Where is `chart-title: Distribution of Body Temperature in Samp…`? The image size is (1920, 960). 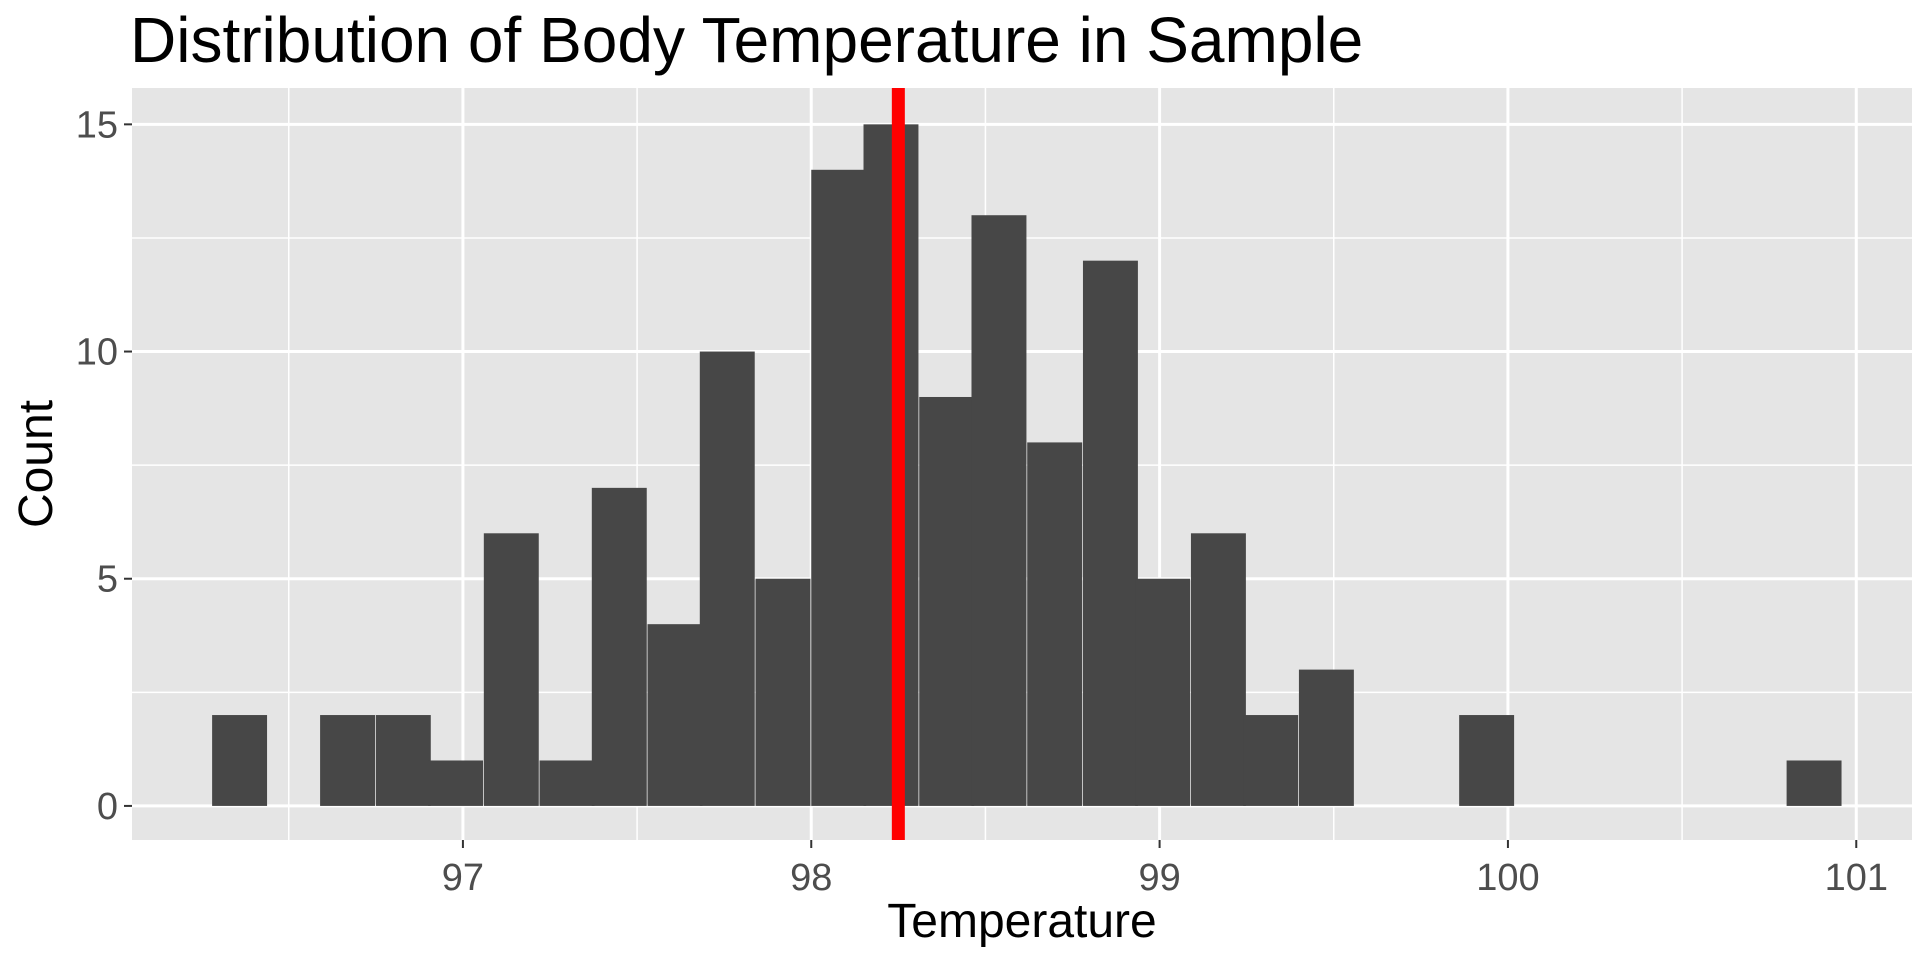
chart-title: Distribution of Body Temperature in Samp… is located at coordinates (746, 40).